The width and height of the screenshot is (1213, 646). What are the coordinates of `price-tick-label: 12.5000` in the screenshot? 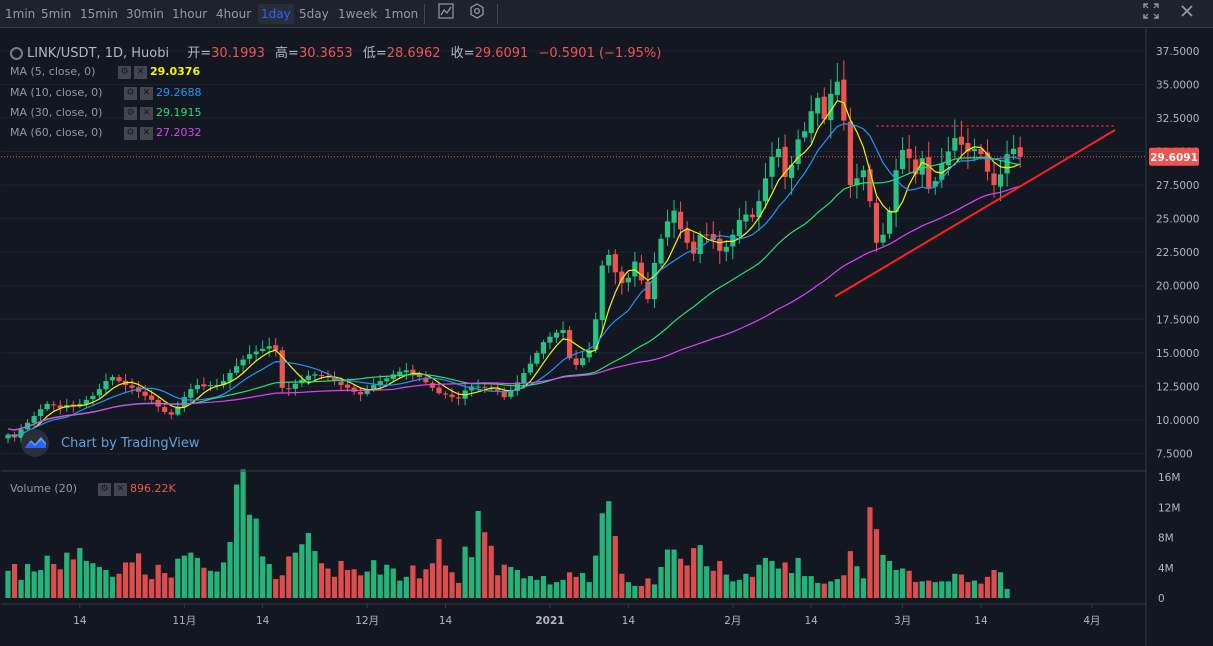 It's located at (1177, 387).